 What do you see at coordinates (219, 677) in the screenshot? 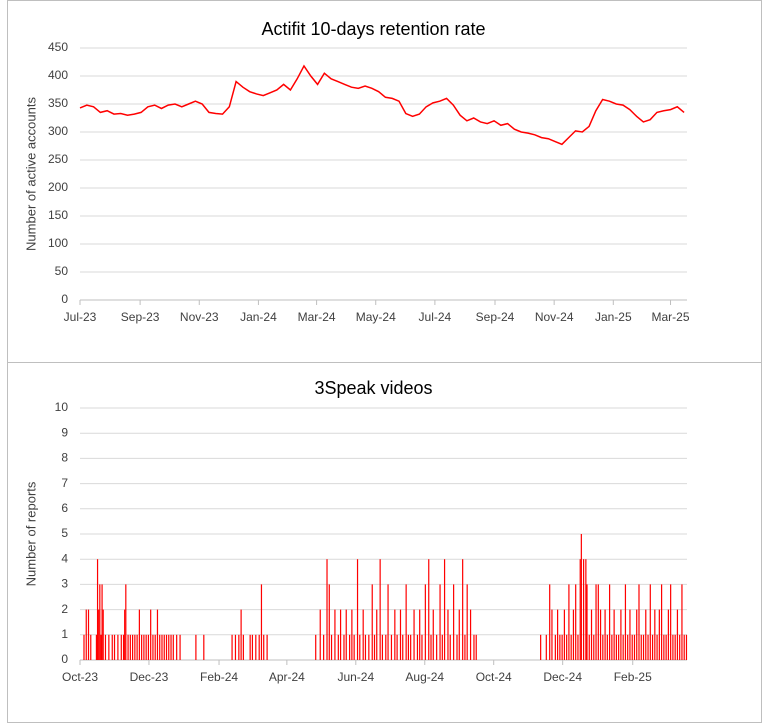
I see `x-tick-label: Feb-24` at bounding box center [219, 677].